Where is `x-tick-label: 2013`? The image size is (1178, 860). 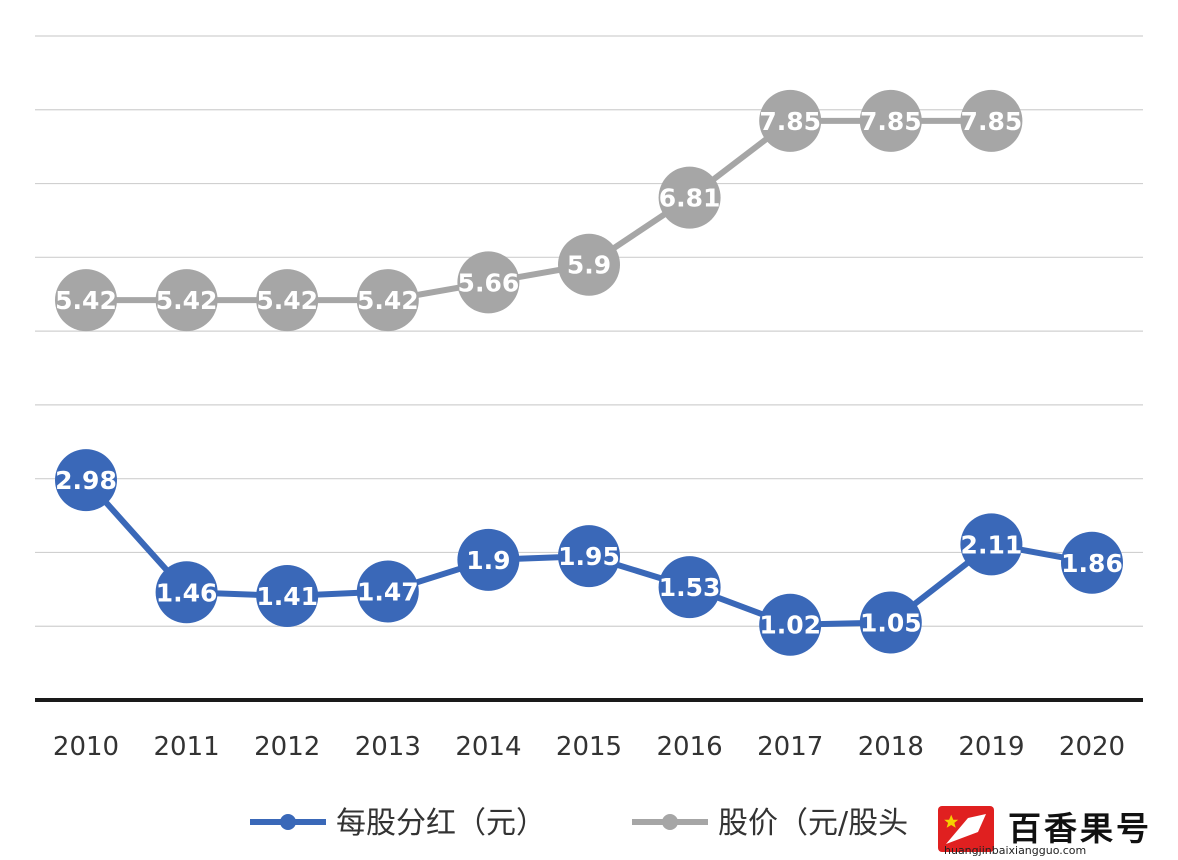 x-tick-label: 2013 is located at coordinates (388, 747).